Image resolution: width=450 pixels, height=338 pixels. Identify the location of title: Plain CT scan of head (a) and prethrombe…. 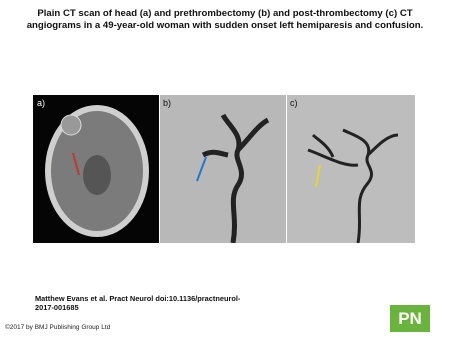
(225, 19).